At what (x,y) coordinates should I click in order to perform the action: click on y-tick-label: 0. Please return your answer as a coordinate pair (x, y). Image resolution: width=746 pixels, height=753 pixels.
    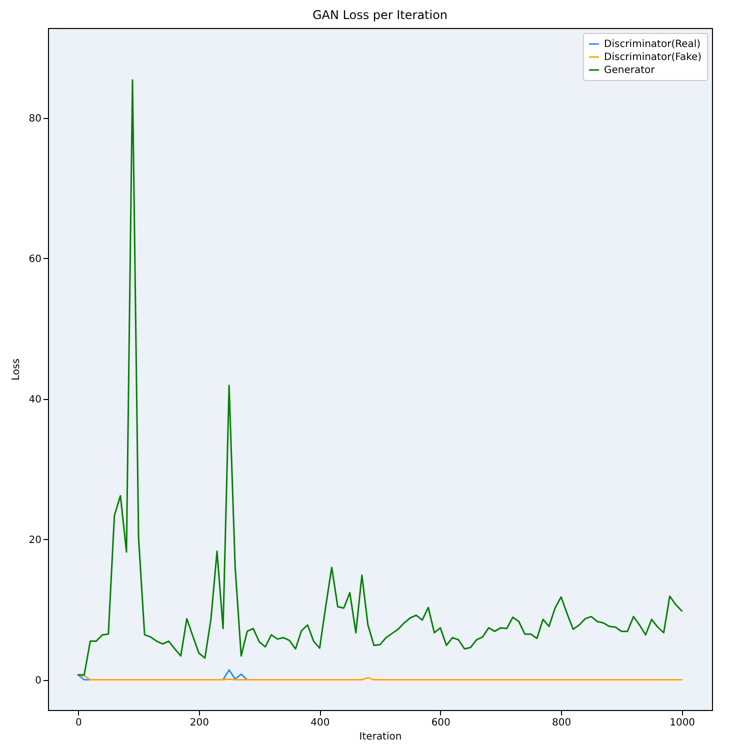
    Looking at the image, I should click on (38, 680).